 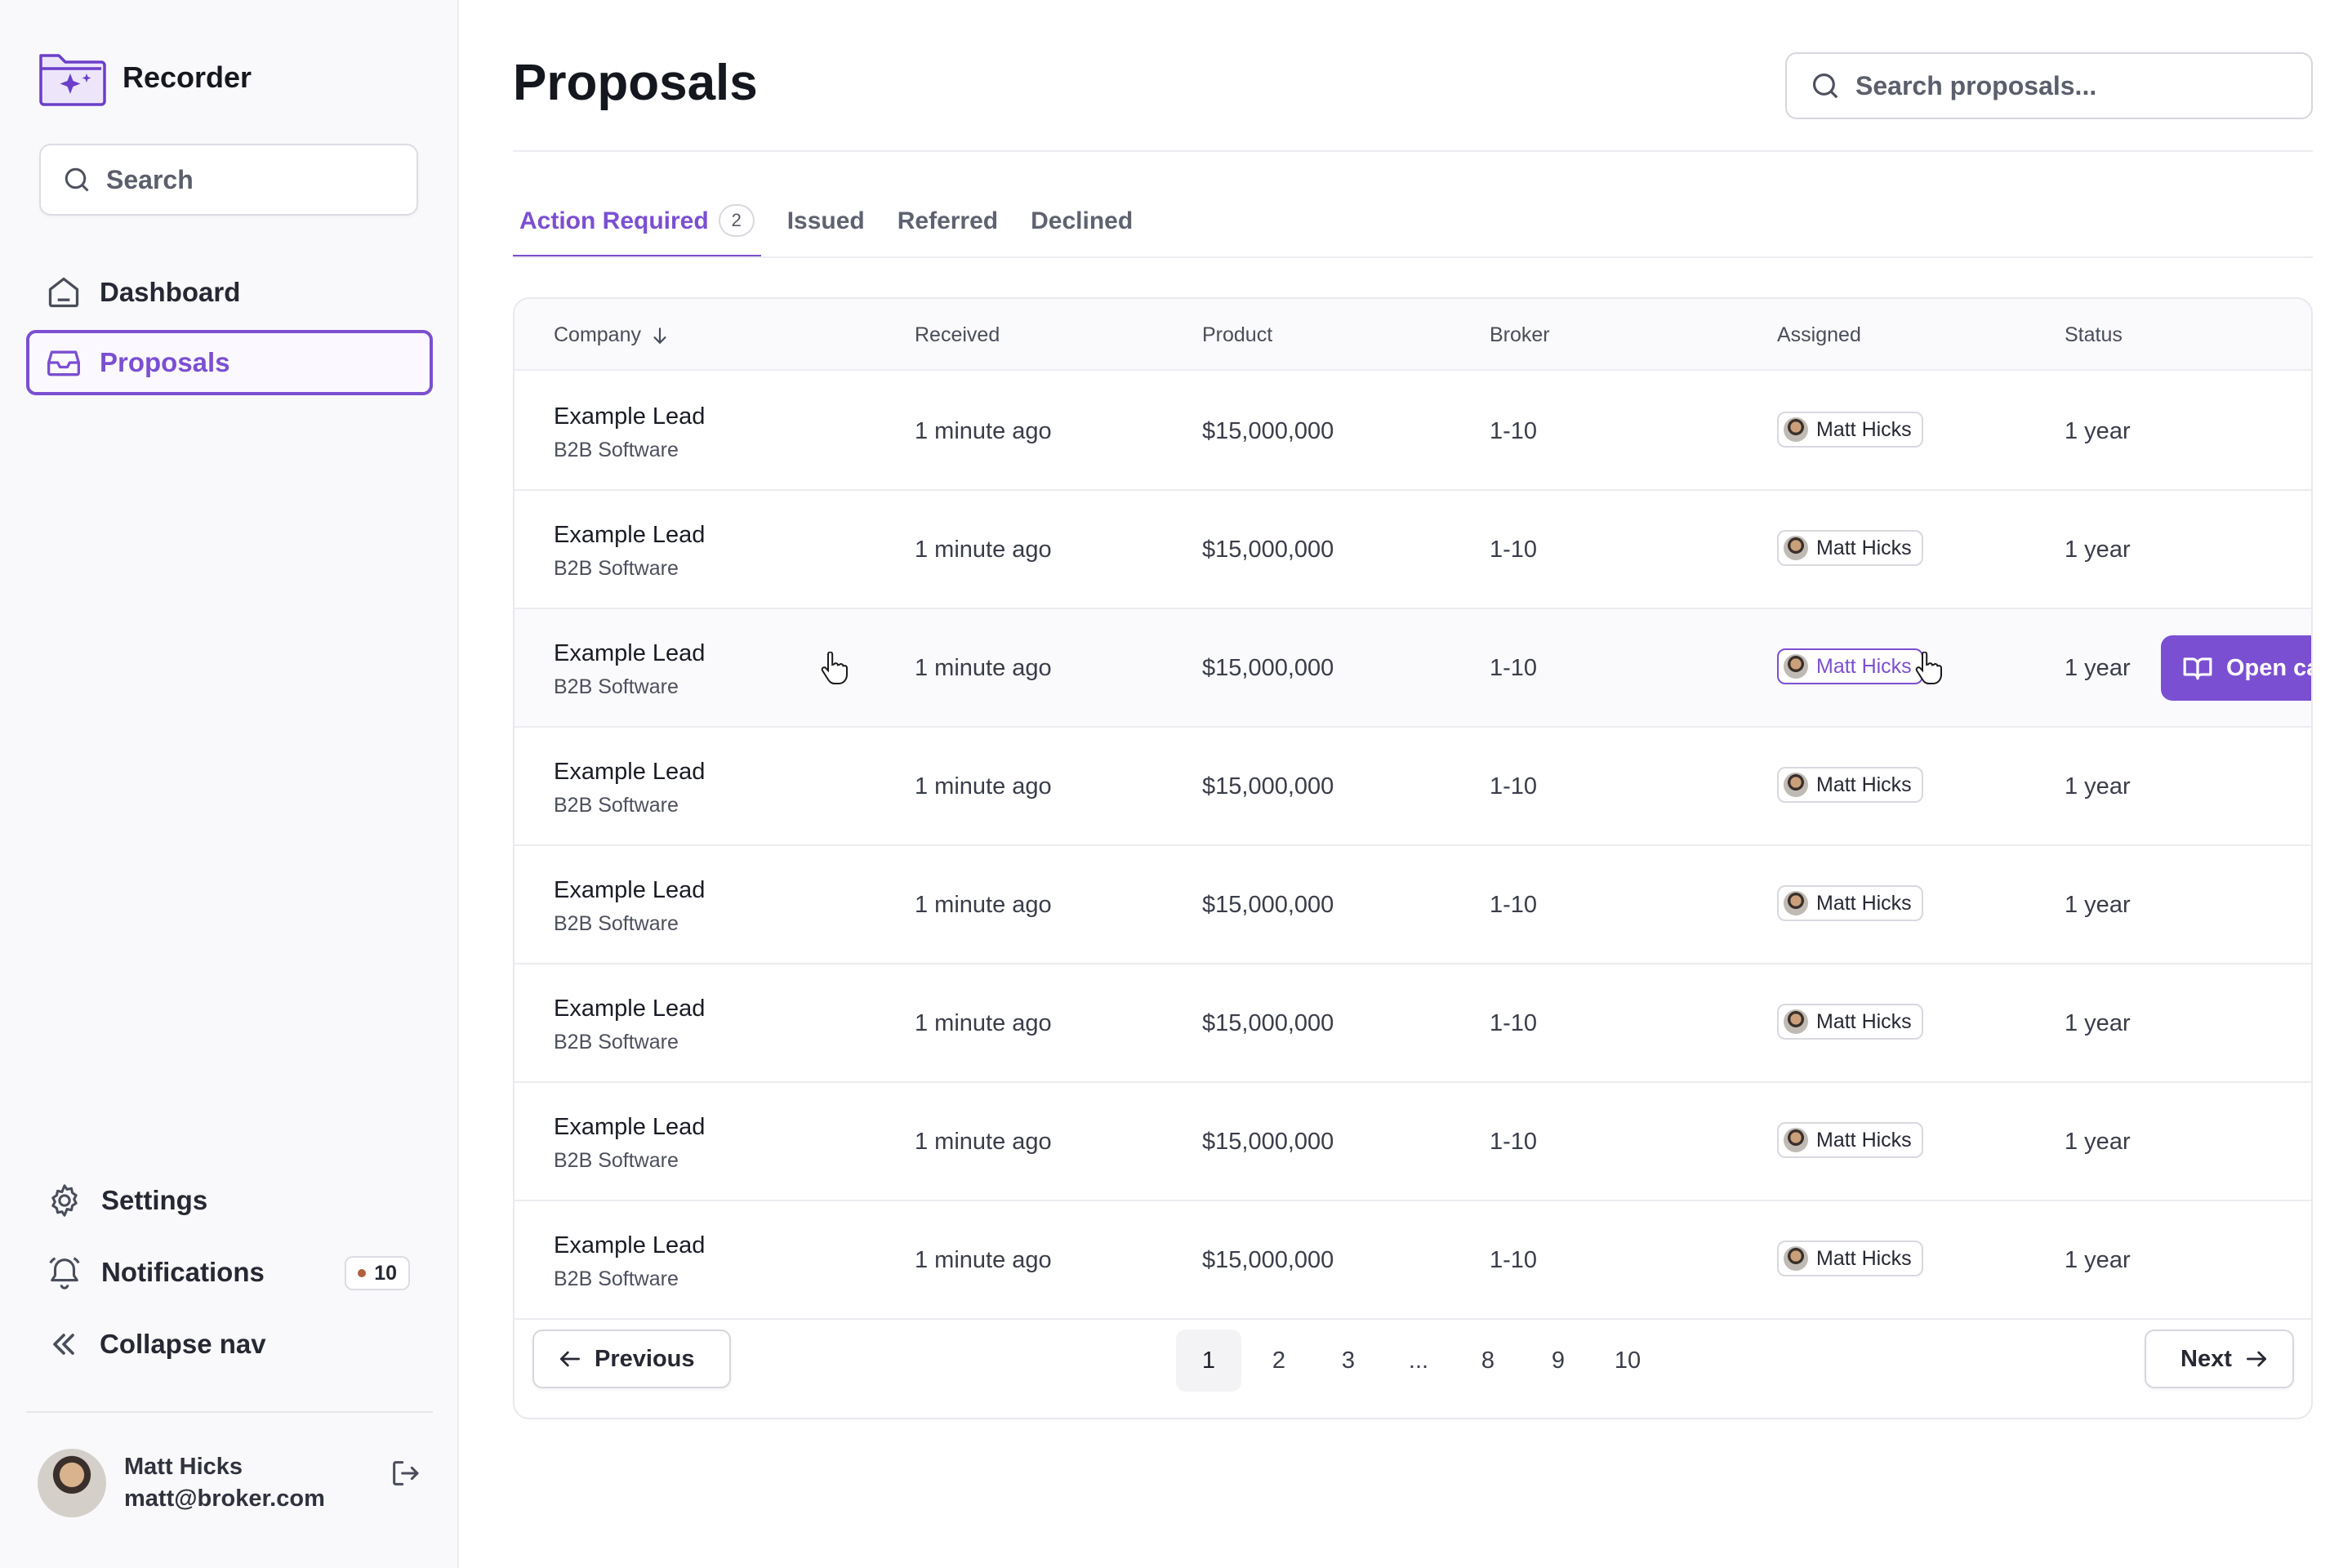 What do you see at coordinates (63, 1344) in the screenshot?
I see `chevrons-left-icon` at bounding box center [63, 1344].